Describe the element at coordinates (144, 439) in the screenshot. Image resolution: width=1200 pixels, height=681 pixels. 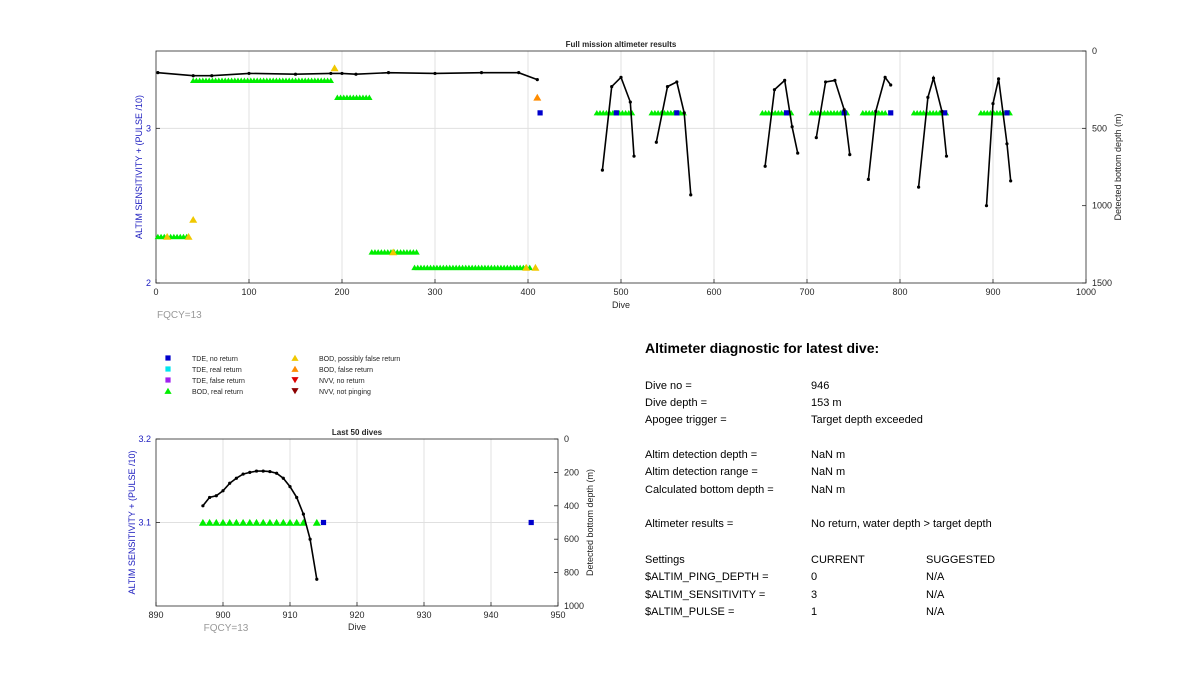
I see `y-tick-label: 3.2` at that location.